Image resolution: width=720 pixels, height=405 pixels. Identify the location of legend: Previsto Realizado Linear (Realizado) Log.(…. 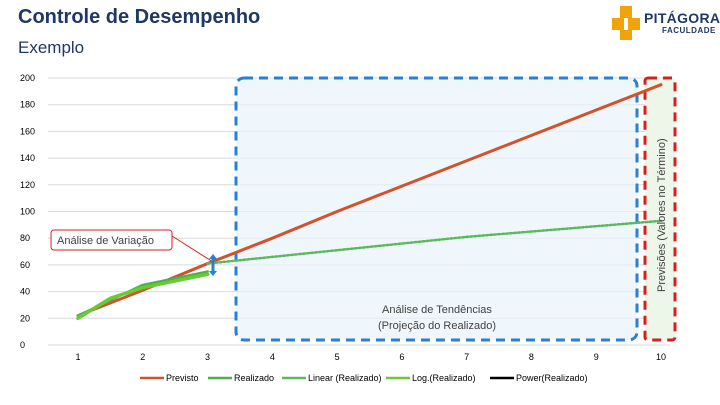
(364, 378).